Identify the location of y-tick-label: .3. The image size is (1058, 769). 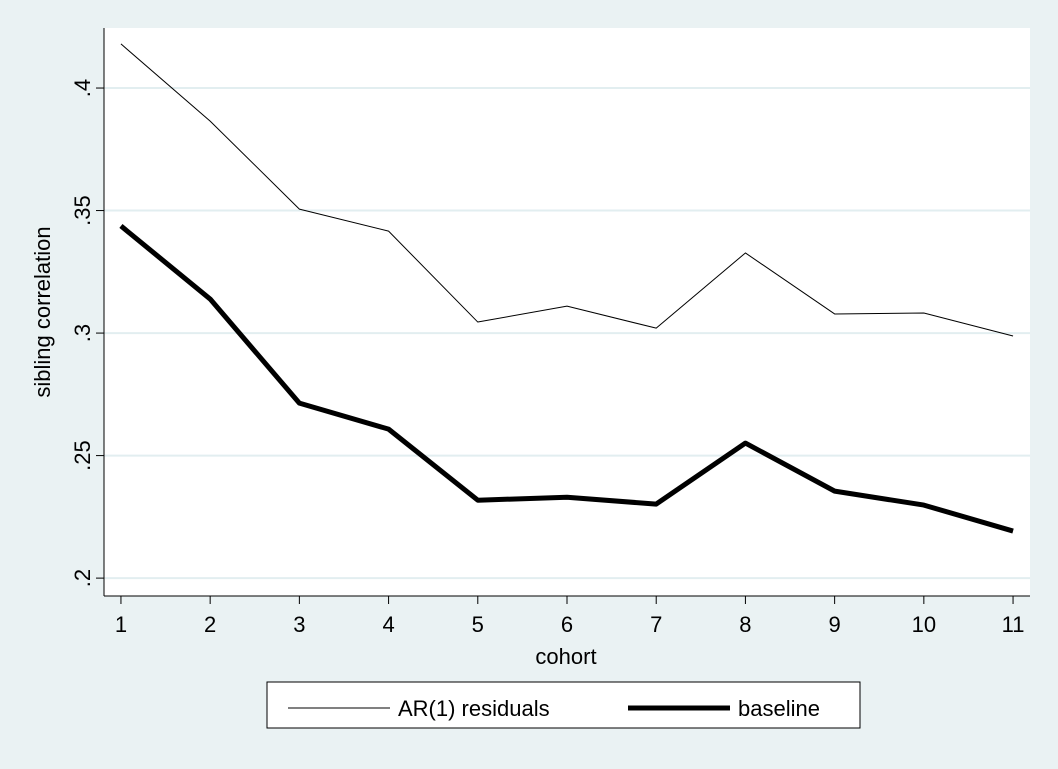
(82, 333).